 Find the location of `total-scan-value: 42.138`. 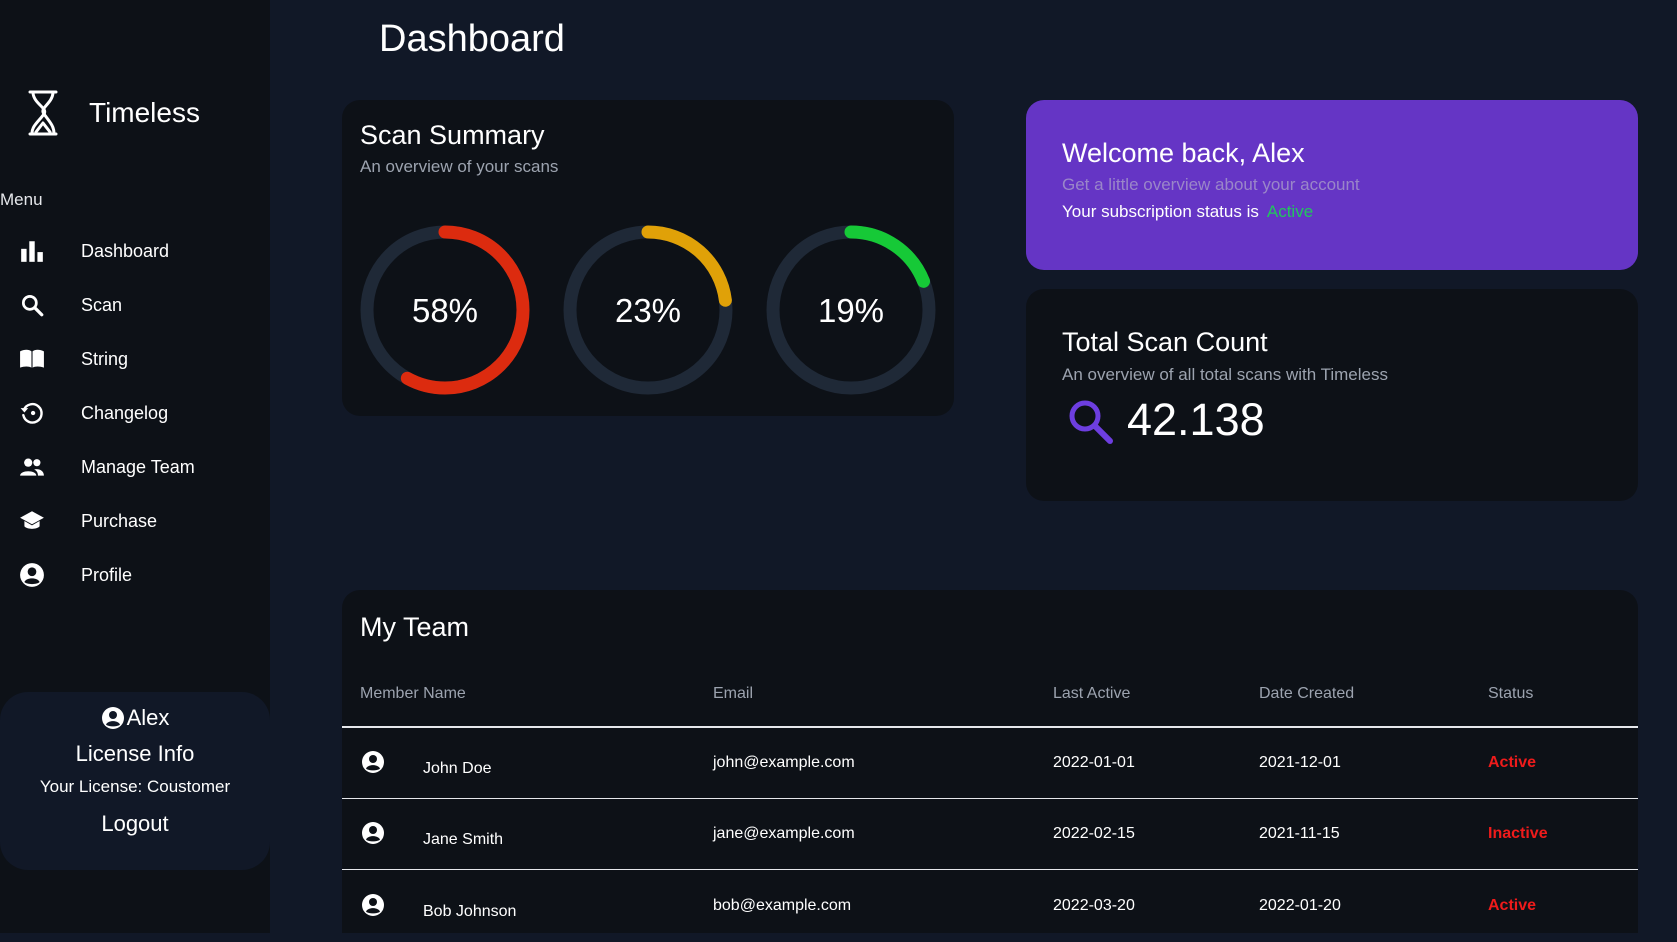

total-scan-value: 42.138 is located at coordinates (1196, 419).